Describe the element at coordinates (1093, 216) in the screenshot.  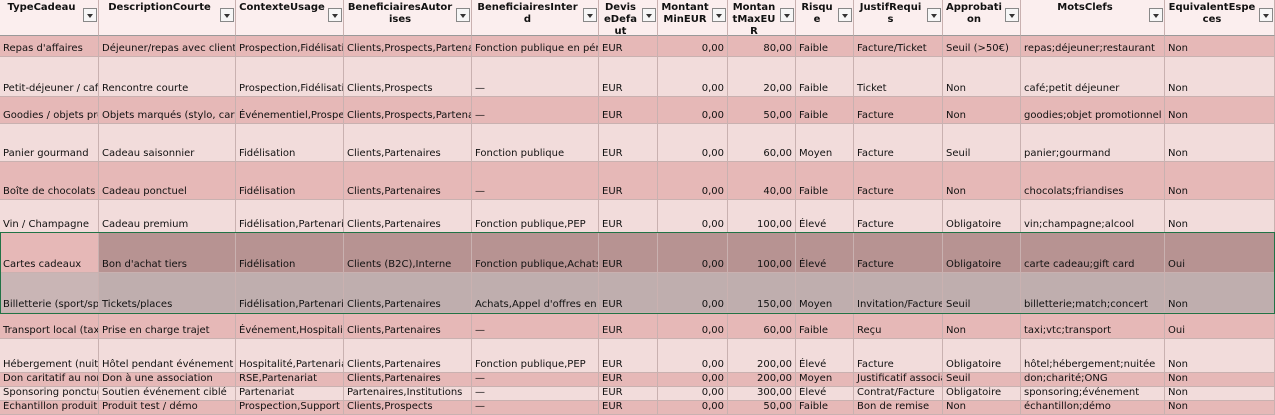
I see `table-cell: vin;champagne;alcool` at that location.